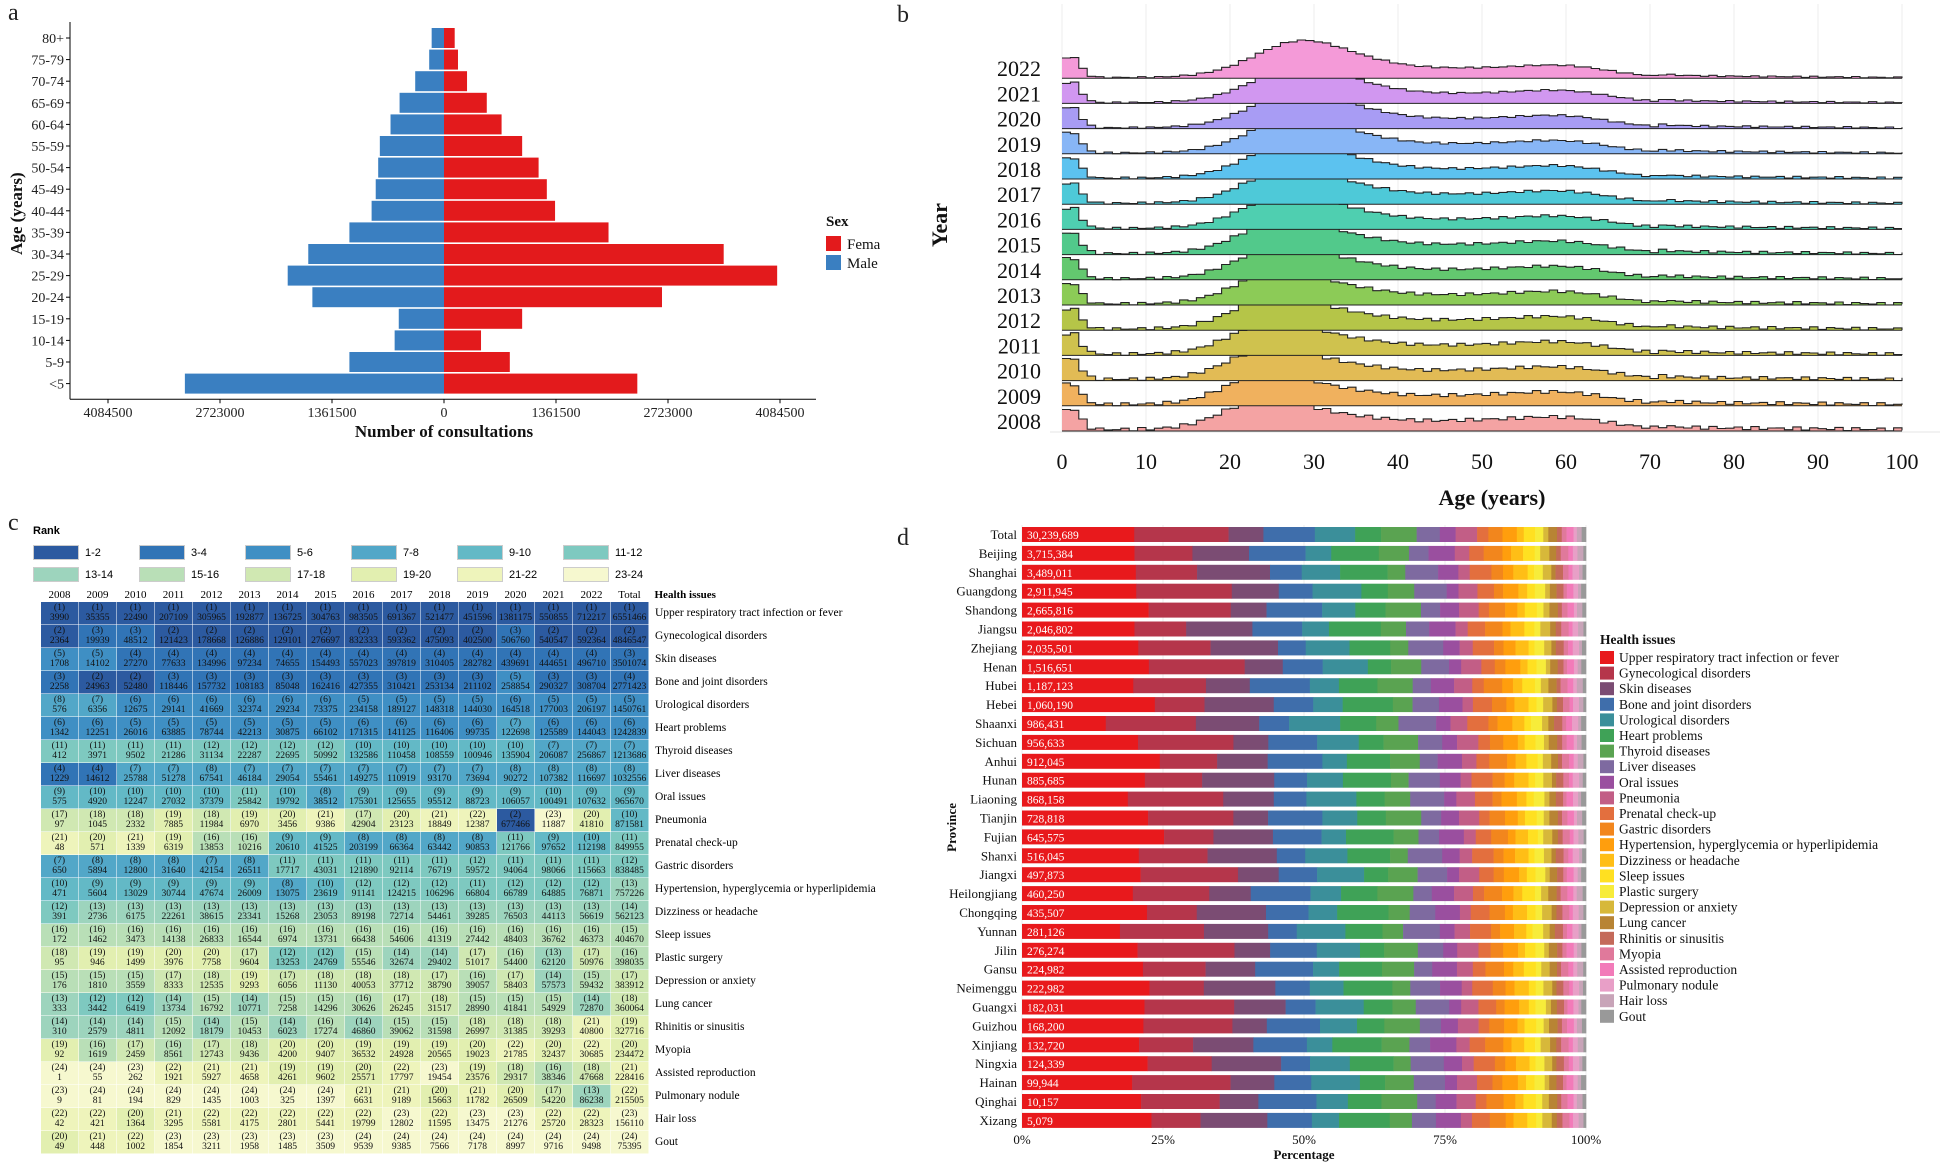 The height and width of the screenshot is (1167, 1948). What do you see at coordinates (553, 682) in the screenshot?
I see `heatmap-cell: (3) 290327` at bounding box center [553, 682].